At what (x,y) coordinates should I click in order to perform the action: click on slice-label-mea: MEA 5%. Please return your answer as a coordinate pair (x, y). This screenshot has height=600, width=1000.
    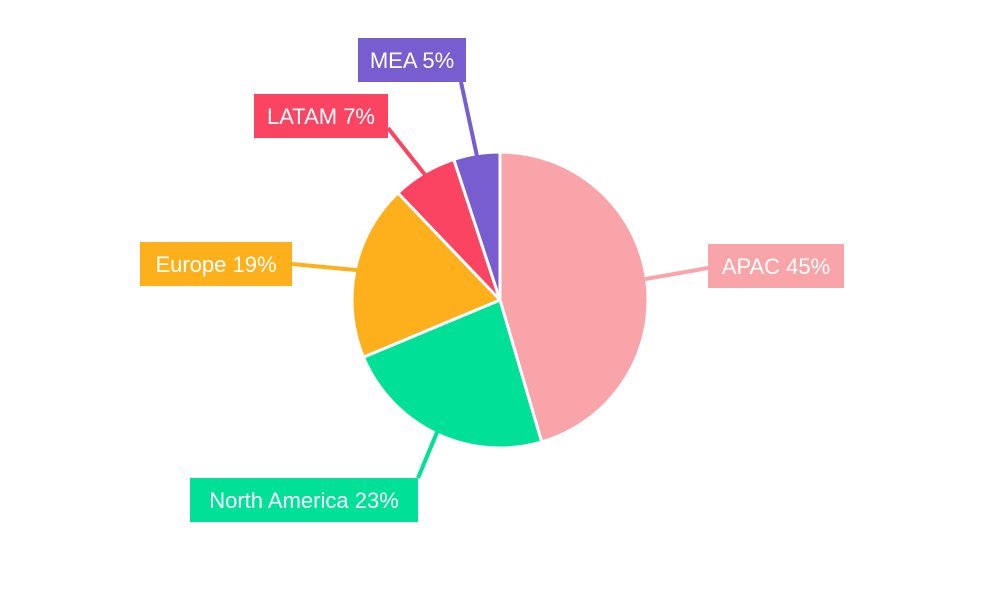
    Looking at the image, I should click on (412, 60).